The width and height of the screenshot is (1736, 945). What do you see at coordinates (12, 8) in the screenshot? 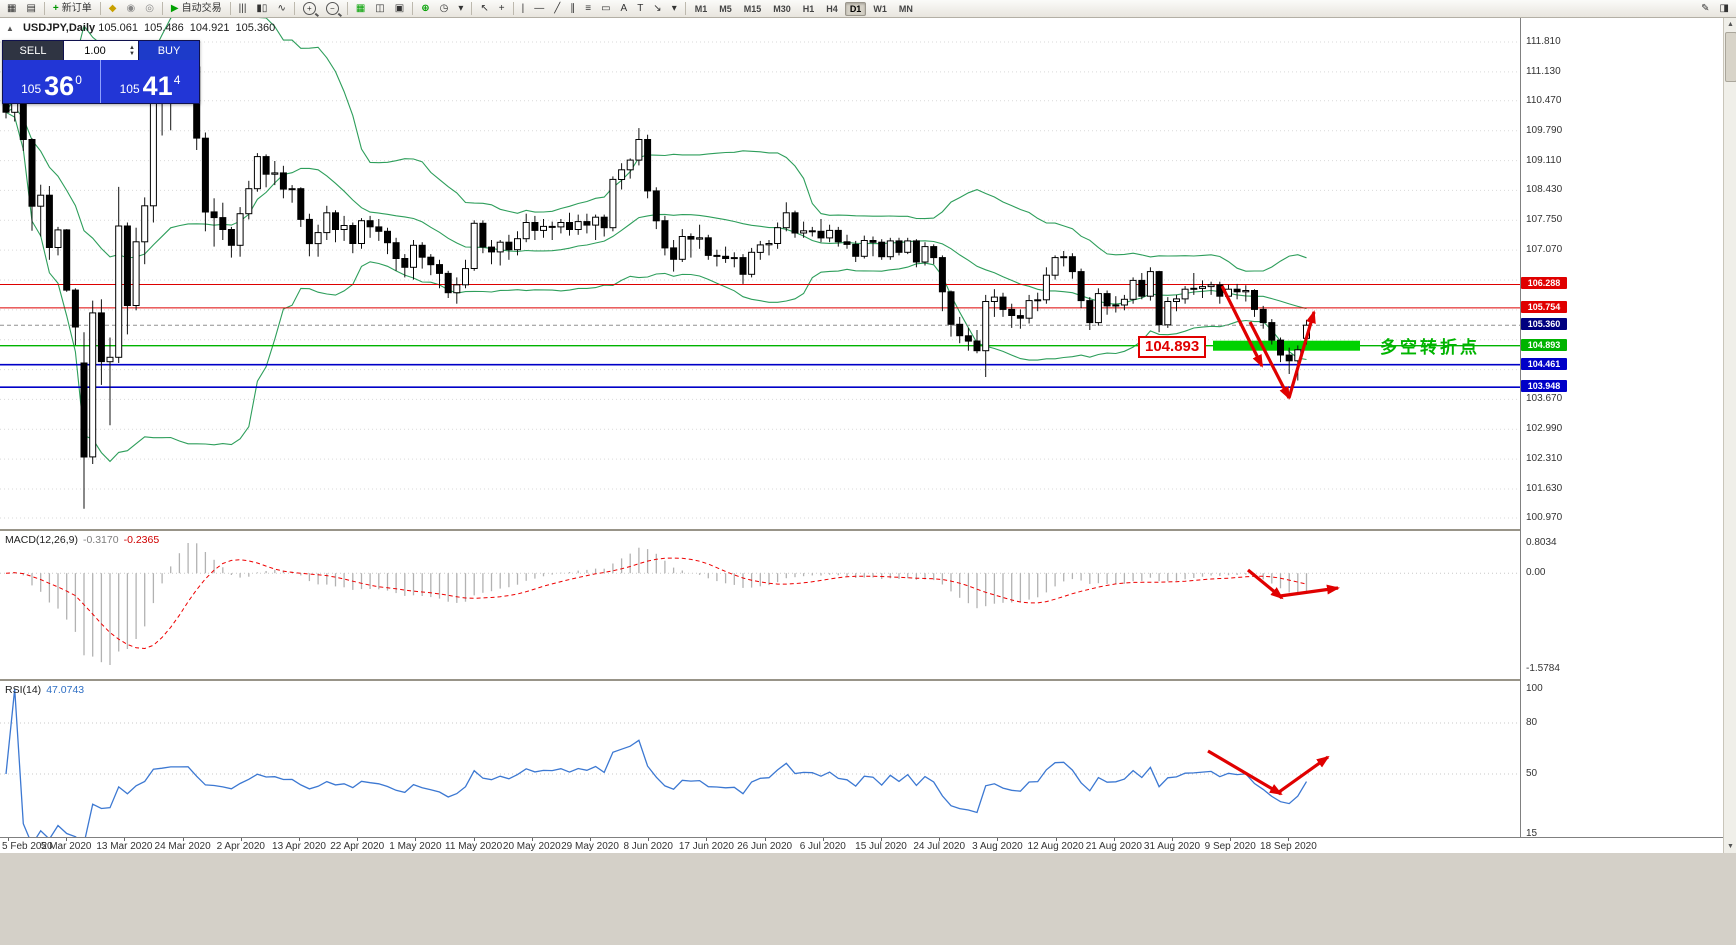
I see `new-chart-icon: ▦` at bounding box center [12, 8].